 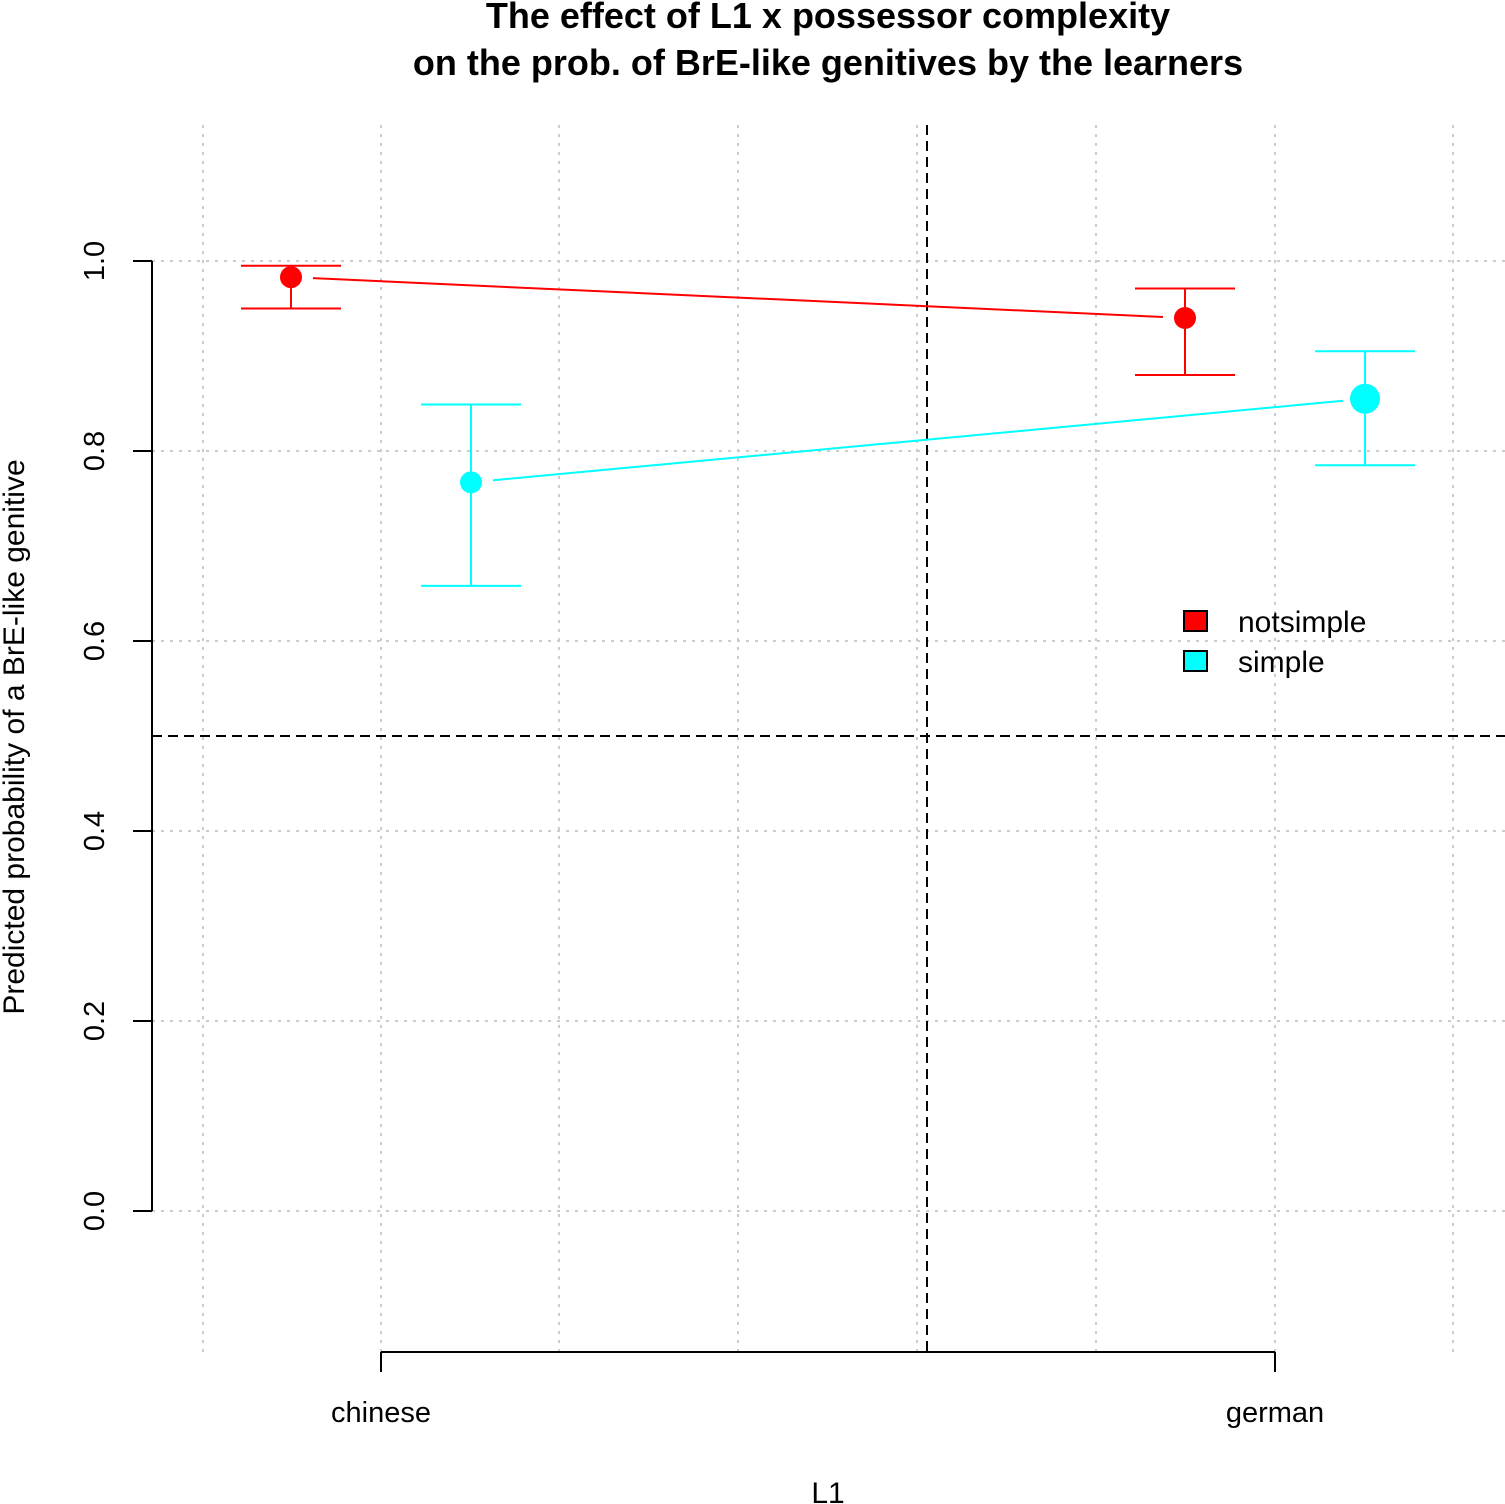 I want to click on chart-title: The effect of L1 x possessor complexity, so click(x=828, y=18).